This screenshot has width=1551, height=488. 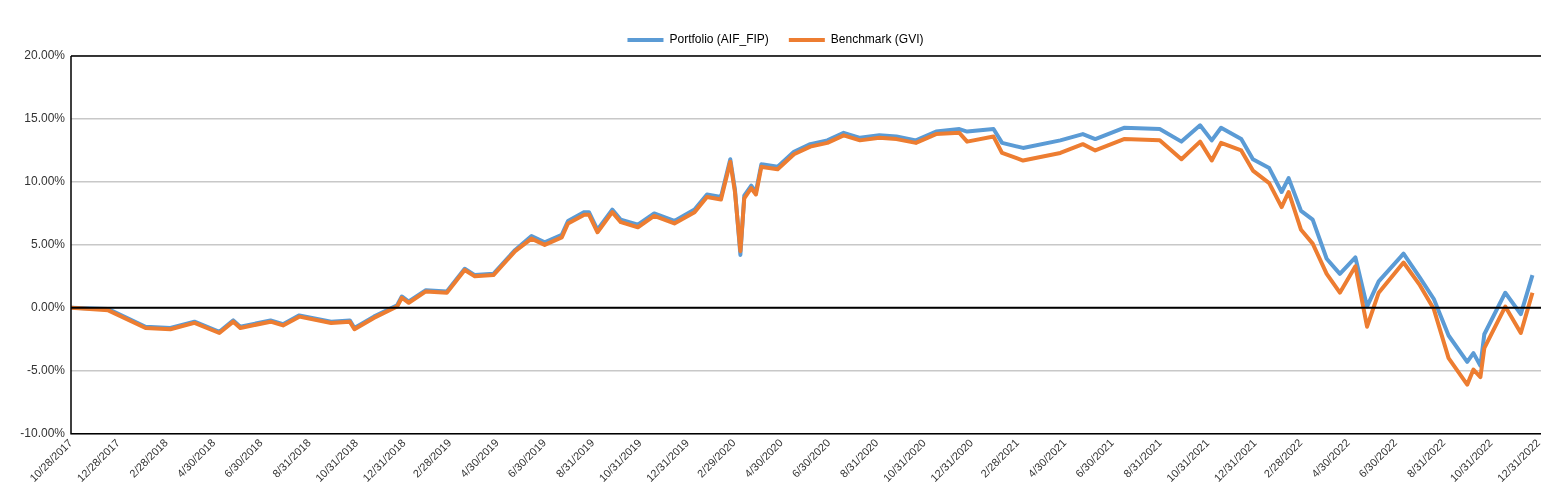 What do you see at coordinates (46, 370) in the screenshot?
I see `y-tick-label: -5.00%` at bounding box center [46, 370].